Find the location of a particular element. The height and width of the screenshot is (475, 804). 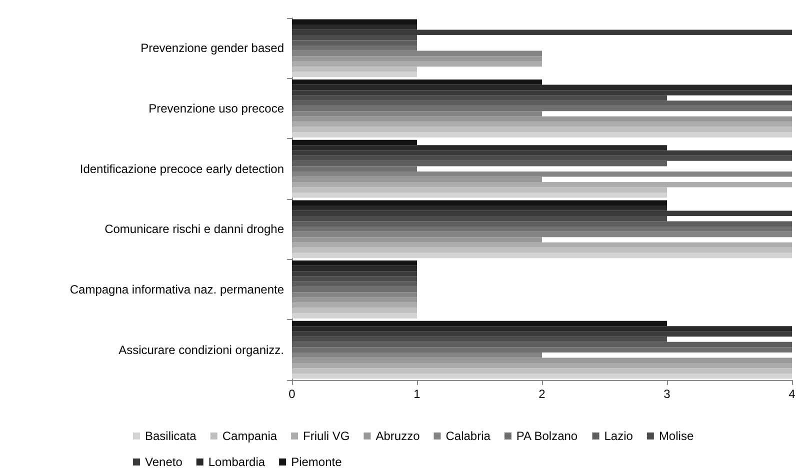

legend-label: Calabria is located at coordinates (468, 436).